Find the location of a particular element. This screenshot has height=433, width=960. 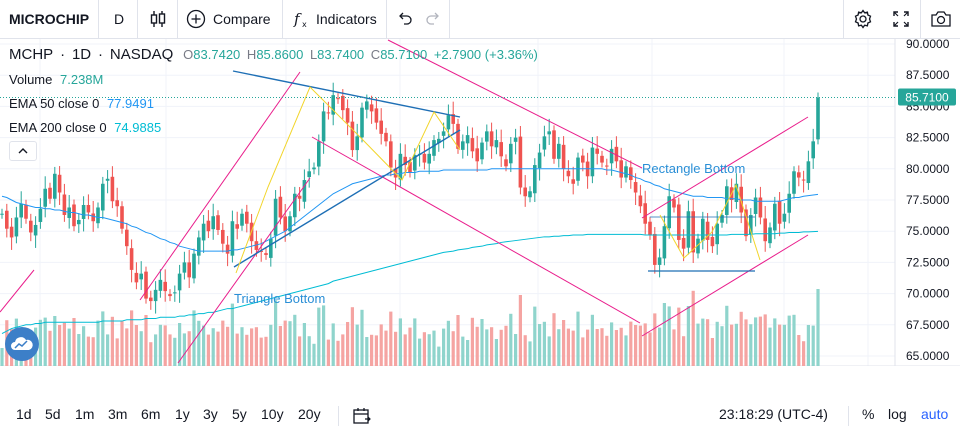

range-button-1d: 1d is located at coordinates (24, 414).